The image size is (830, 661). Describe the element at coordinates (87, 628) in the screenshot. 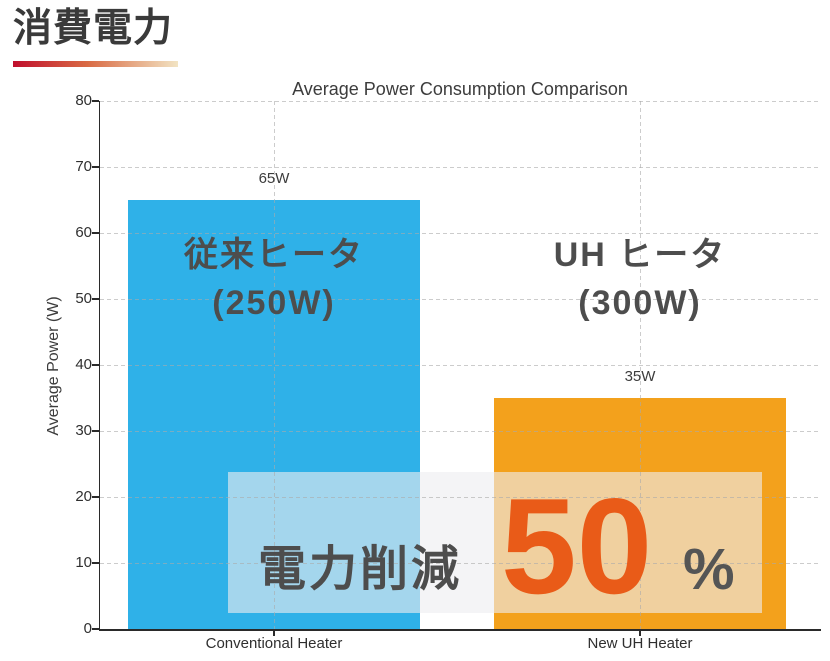

I see `y-tick-label: 0` at that location.